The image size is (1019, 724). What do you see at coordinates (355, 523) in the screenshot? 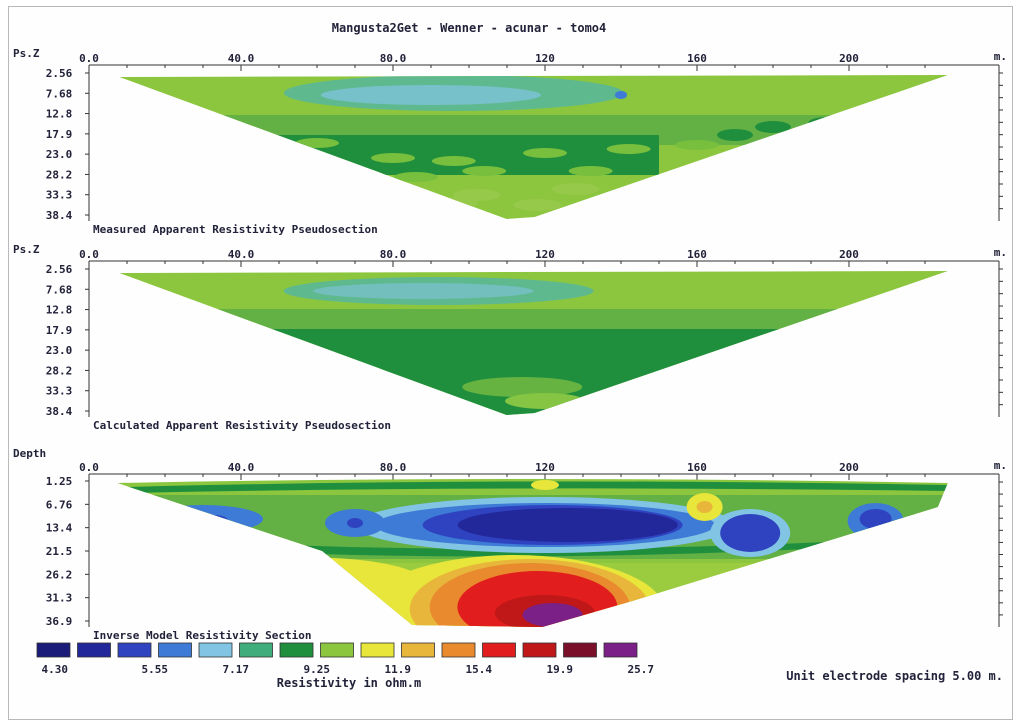
I see `conductive-small-core` at bounding box center [355, 523].